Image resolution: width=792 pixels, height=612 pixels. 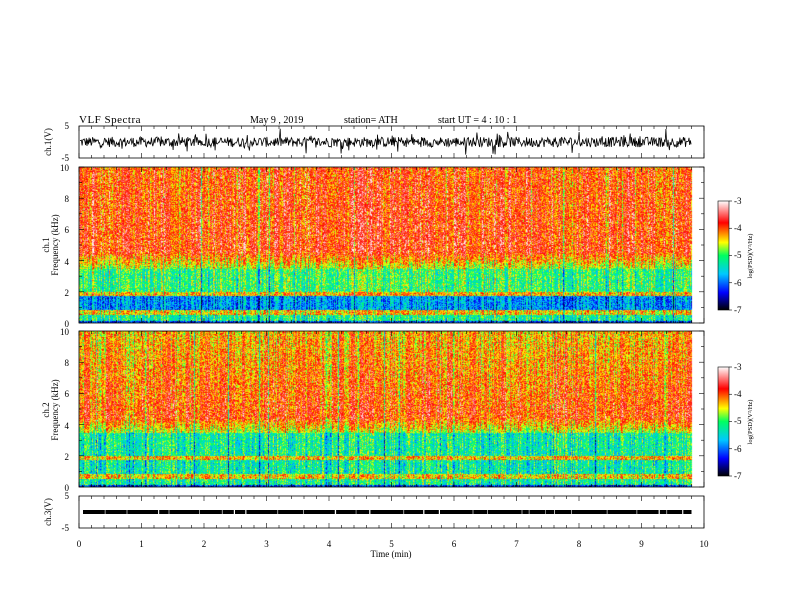 I want to click on time-tick-label: 6, so click(x=454, y=544).